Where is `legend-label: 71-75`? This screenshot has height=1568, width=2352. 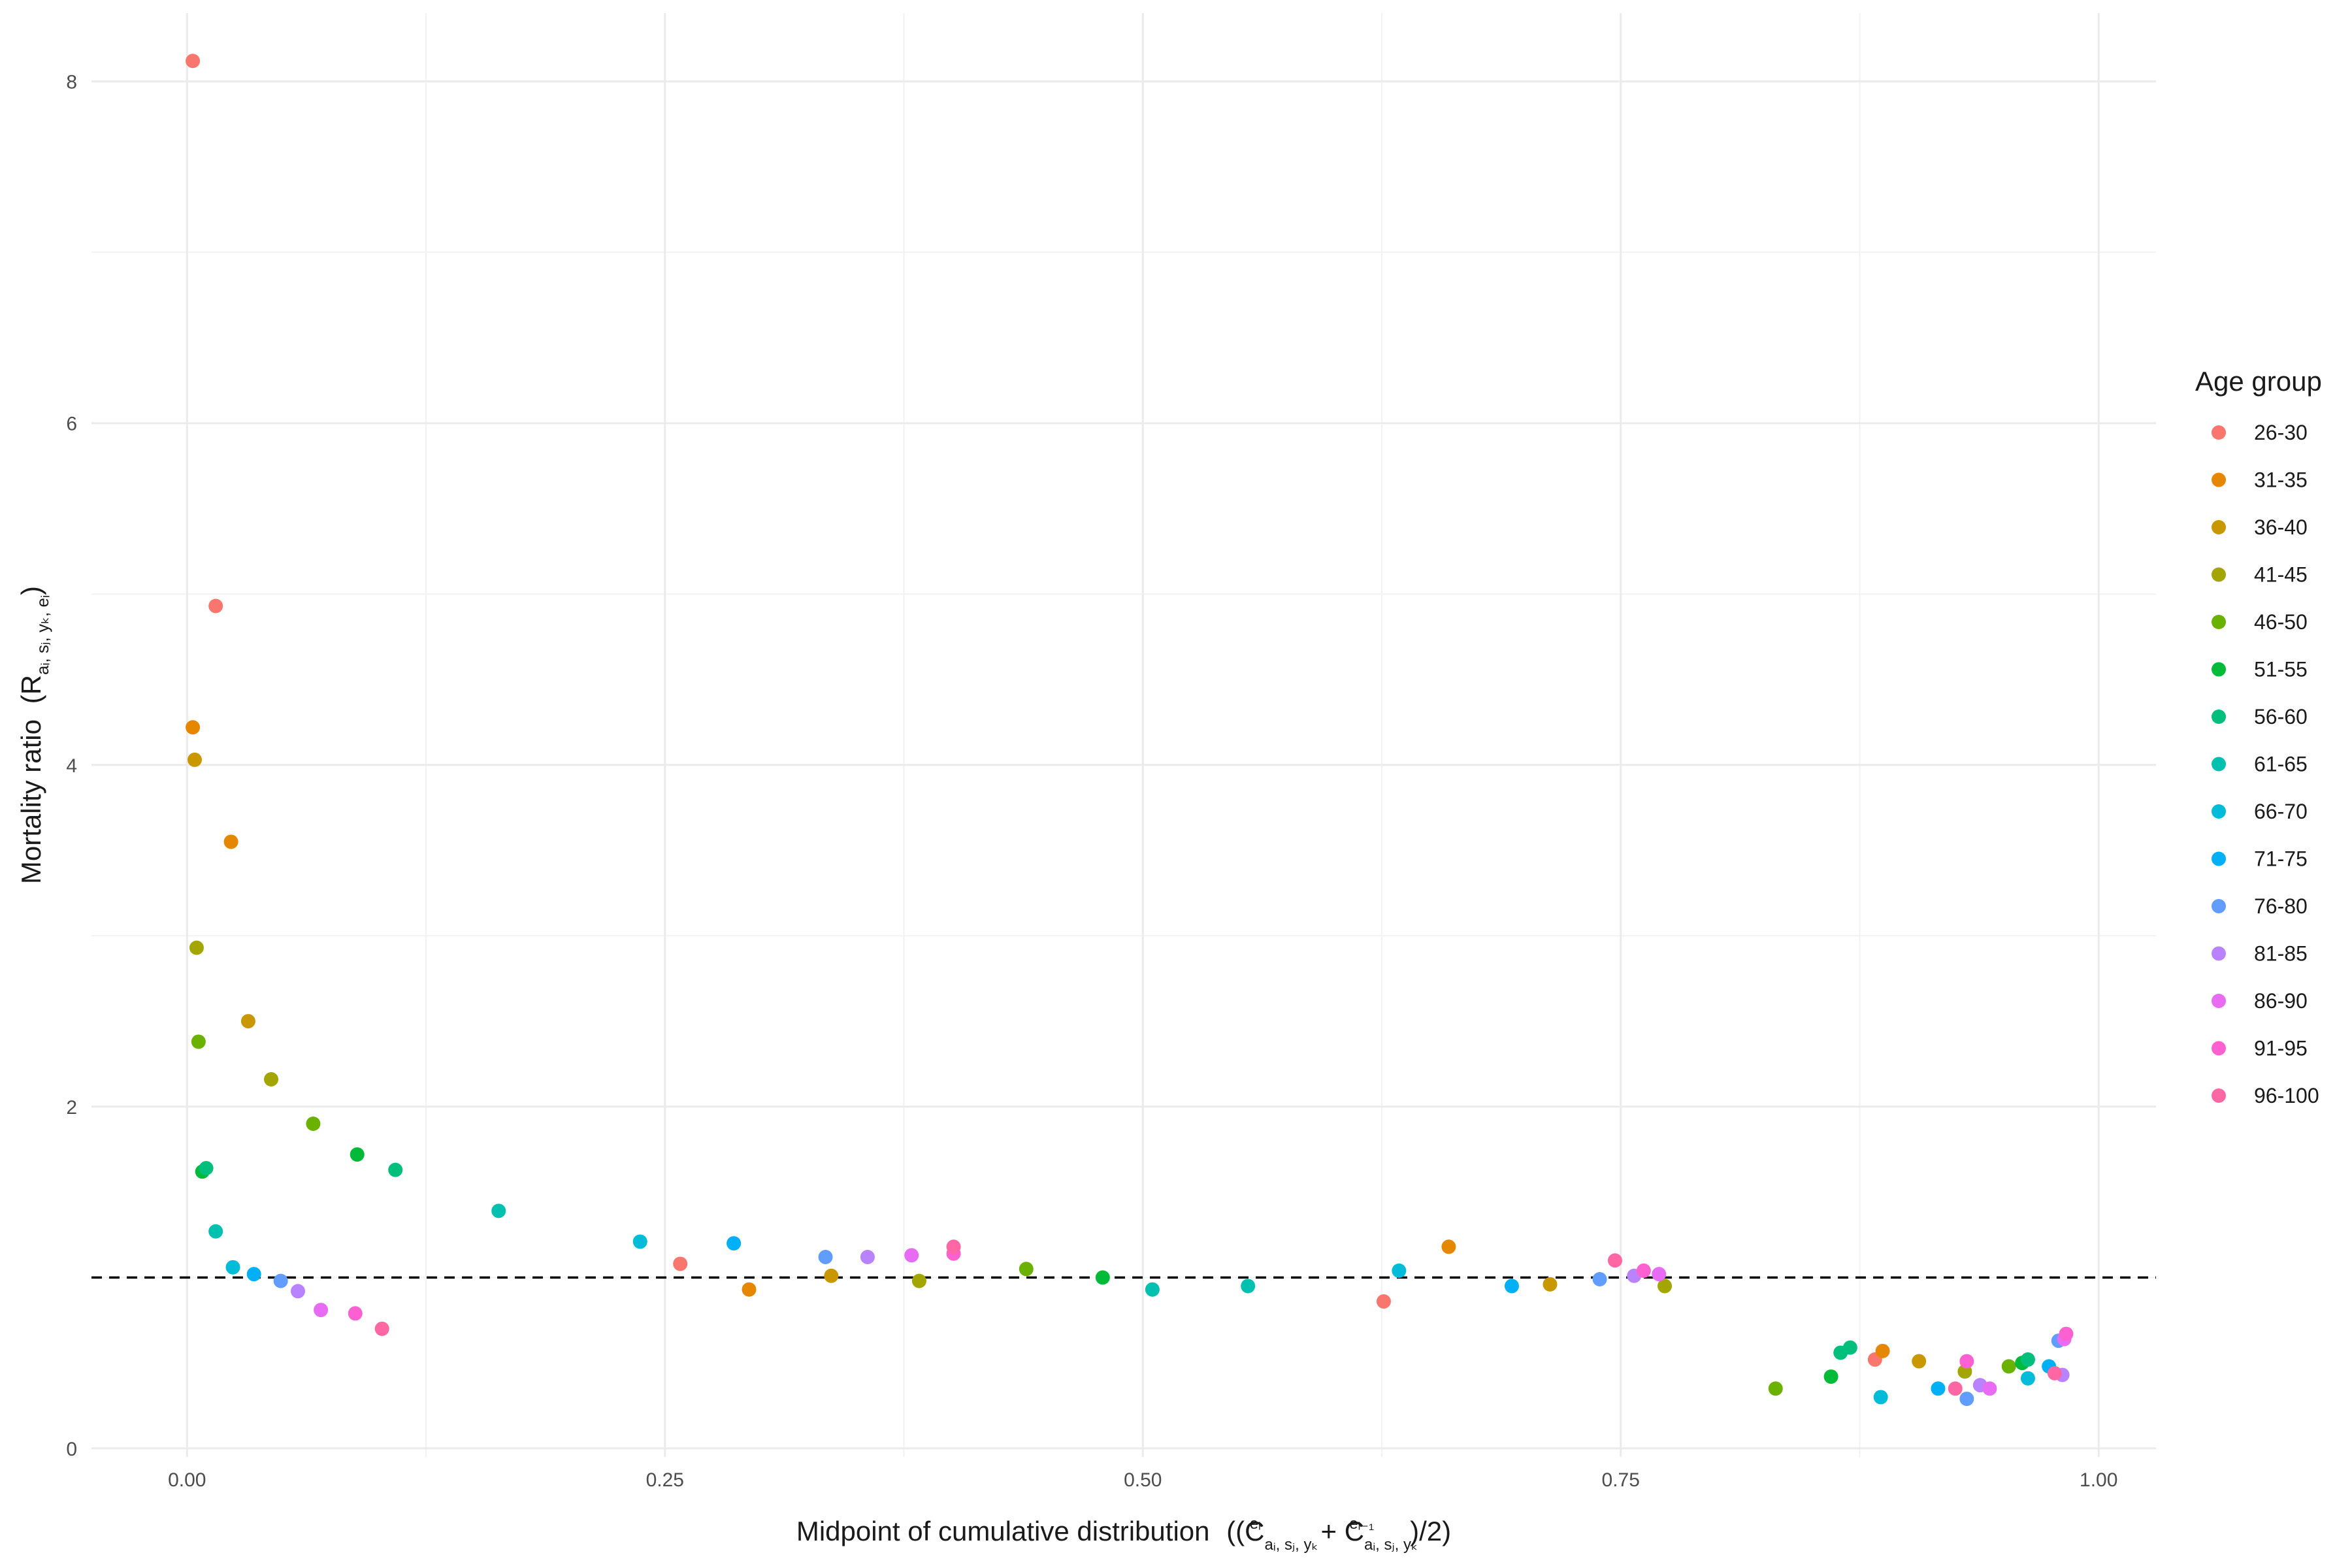
legend-label: 71-75 is located at coordinates (2281, 859).